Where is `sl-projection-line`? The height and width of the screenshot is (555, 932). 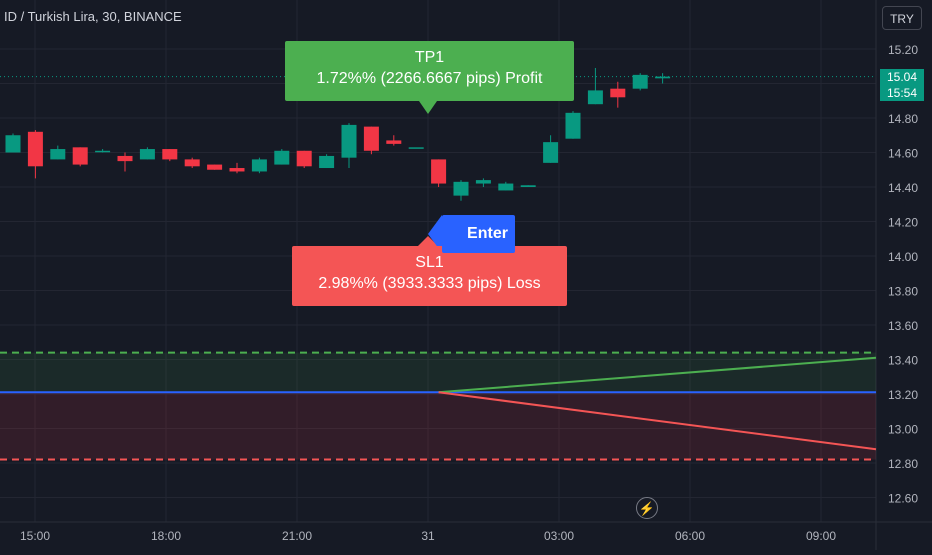
sl-projection-line is located at coordinates (657, 421).